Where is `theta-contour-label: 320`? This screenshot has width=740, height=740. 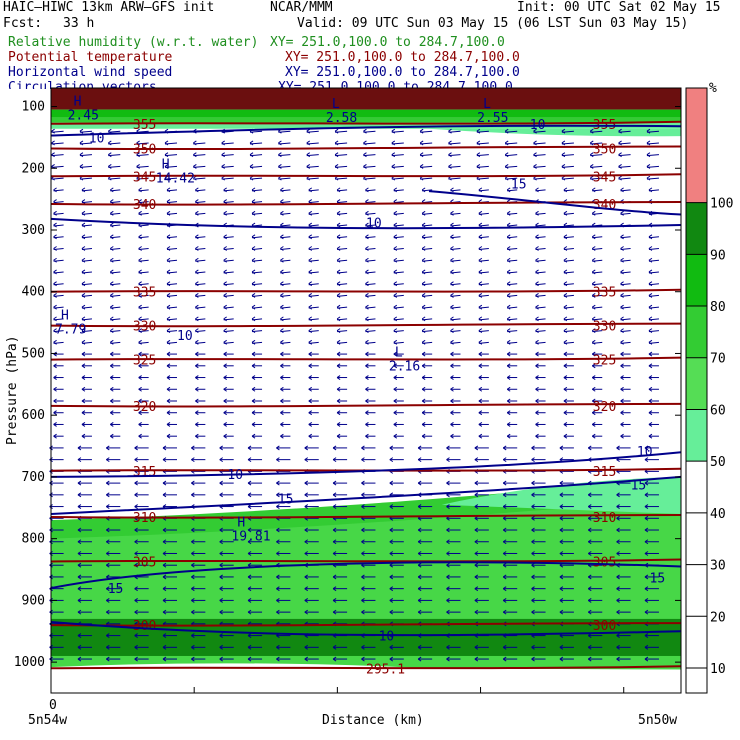 theta-contour-label: 320 is located at coordinates (604, 407).